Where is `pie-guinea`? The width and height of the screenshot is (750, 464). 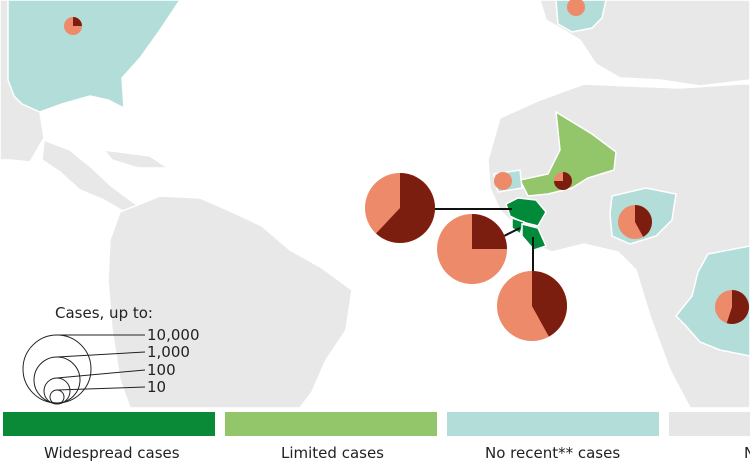
pie-guinea is located at coordinates (400, 208).